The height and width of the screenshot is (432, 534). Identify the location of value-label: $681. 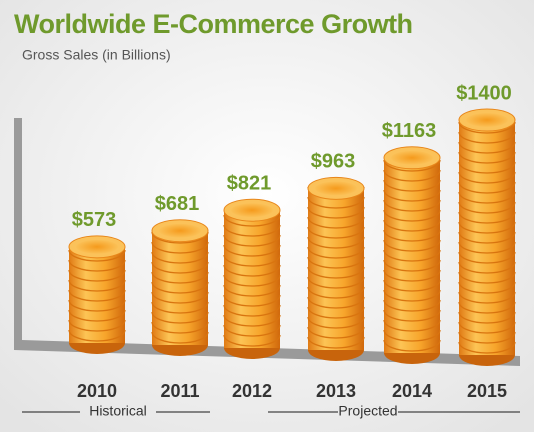
(177, 204).